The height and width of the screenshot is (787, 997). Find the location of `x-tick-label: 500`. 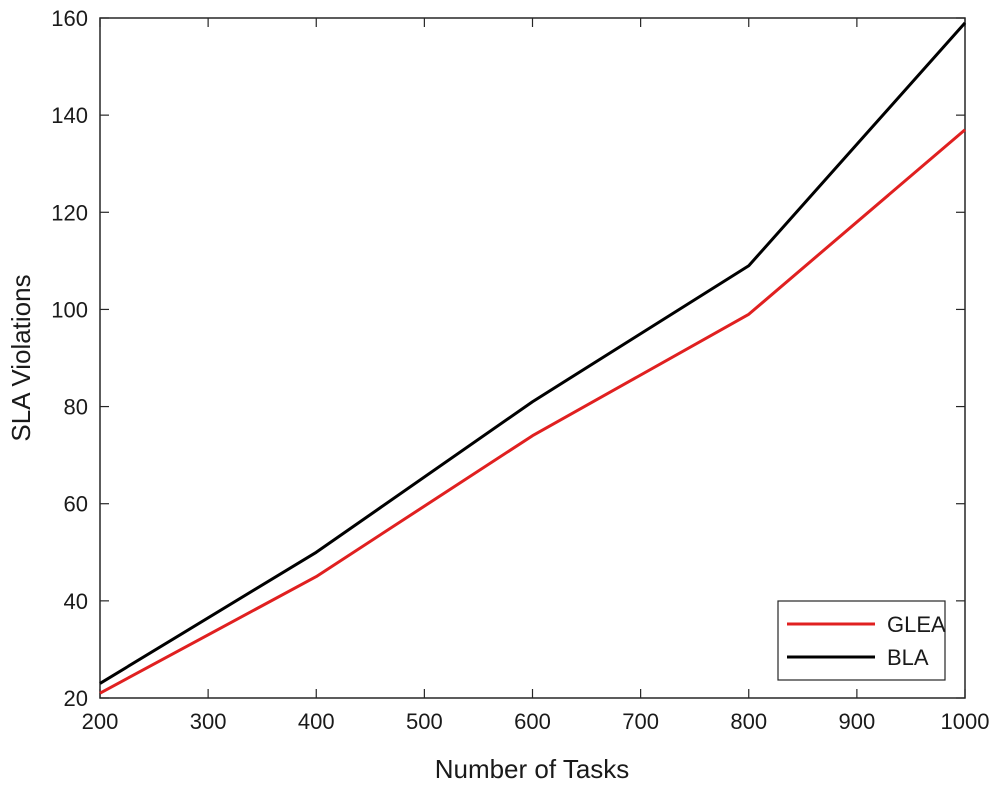

x-tick-label: 500 is located at coordinates (424, 721).